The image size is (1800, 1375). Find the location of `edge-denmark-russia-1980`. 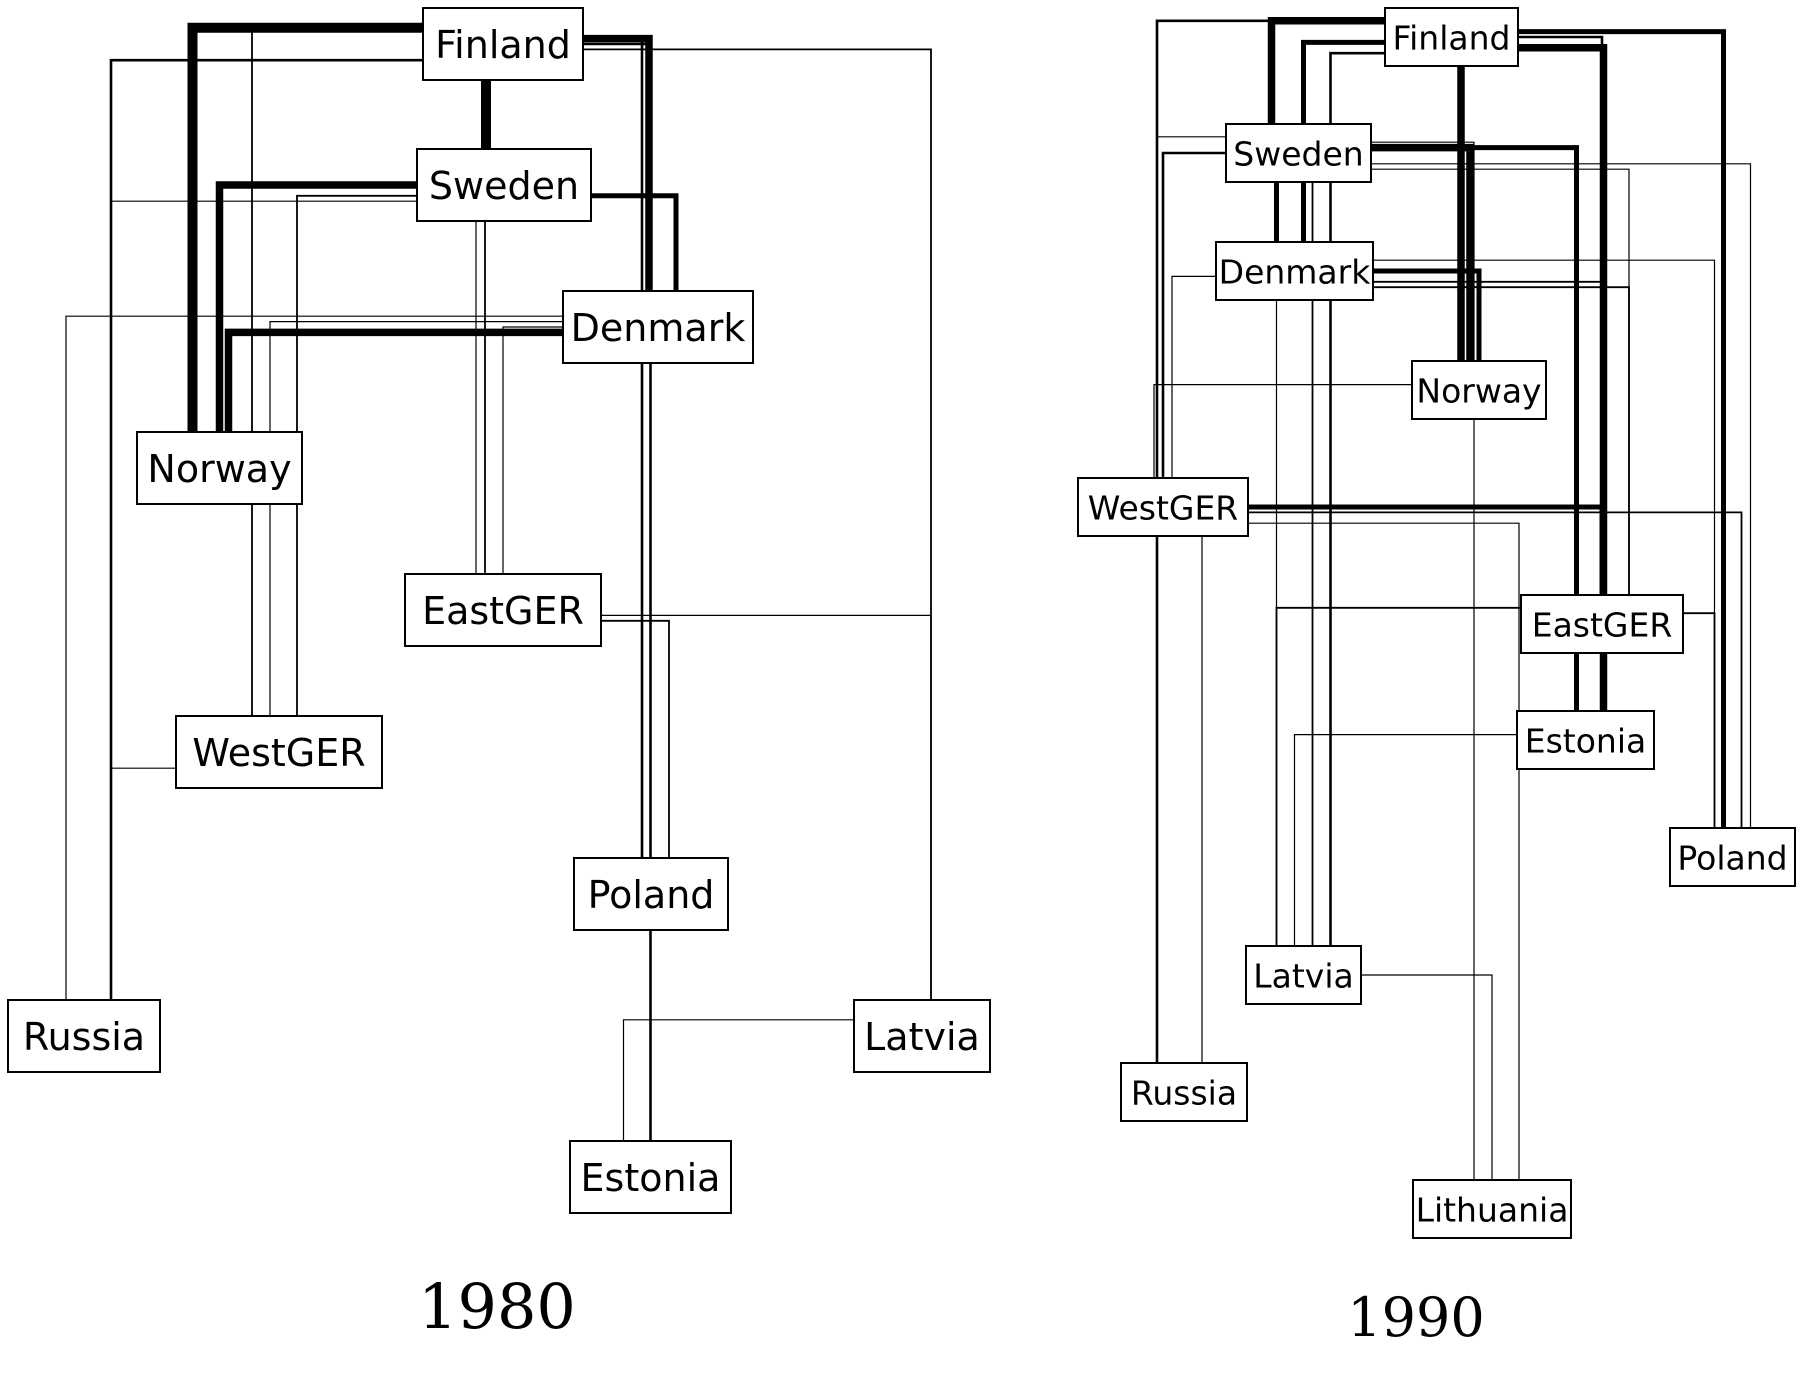

edge-denmark-russia-1980 is located at coordinates (314, 658).